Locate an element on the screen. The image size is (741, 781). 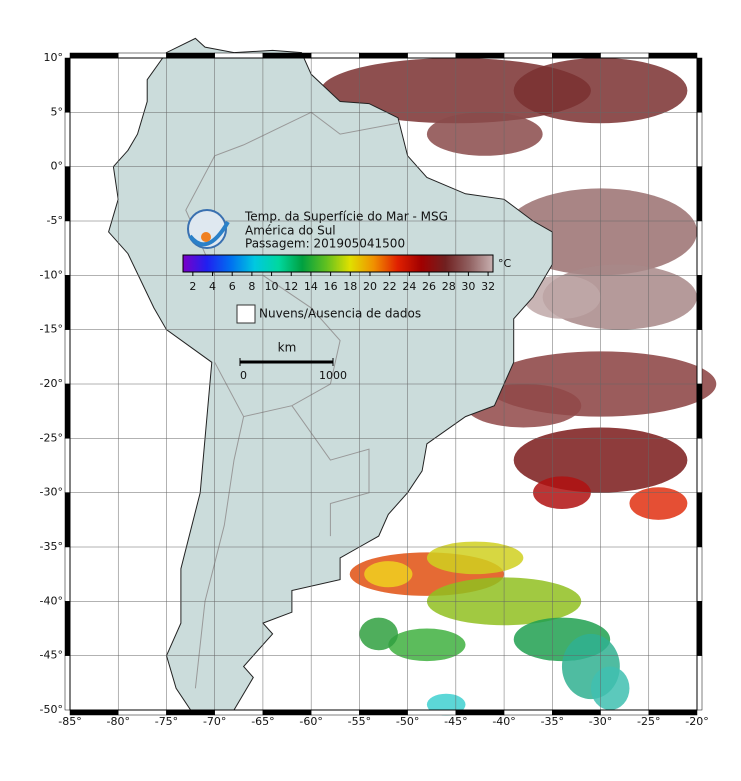
lat-tick-label: -15° is located at coordinates (51, 329).